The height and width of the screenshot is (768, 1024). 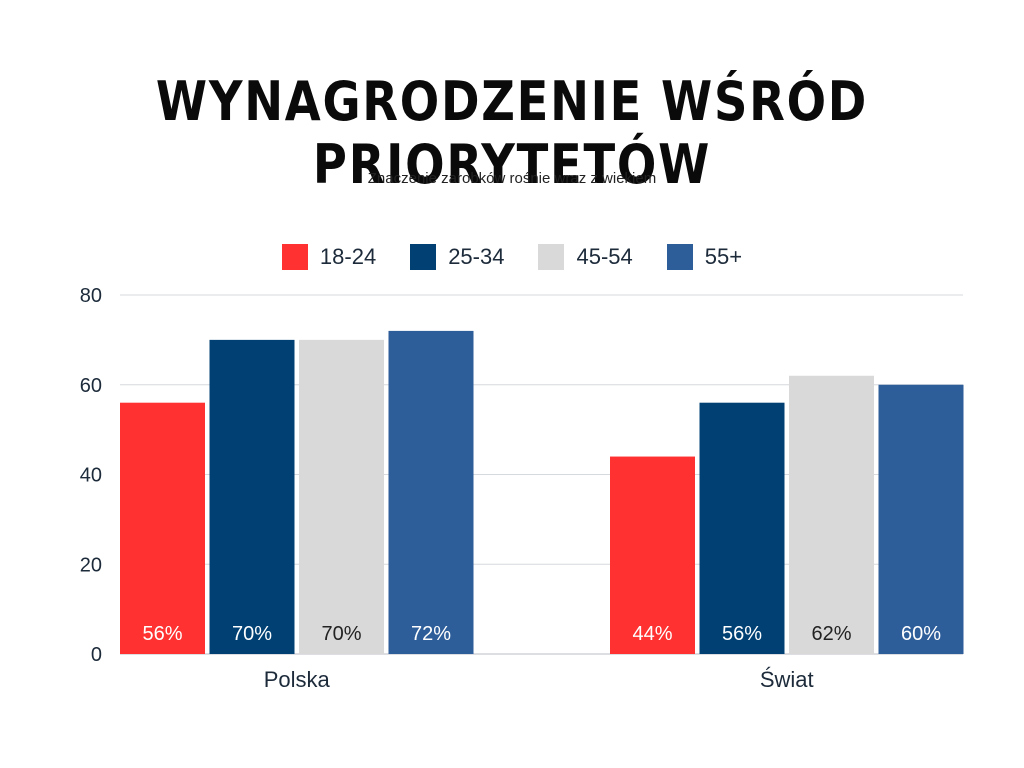 I want to click on bar-data-label: 62%, so click(x=831, y=634).